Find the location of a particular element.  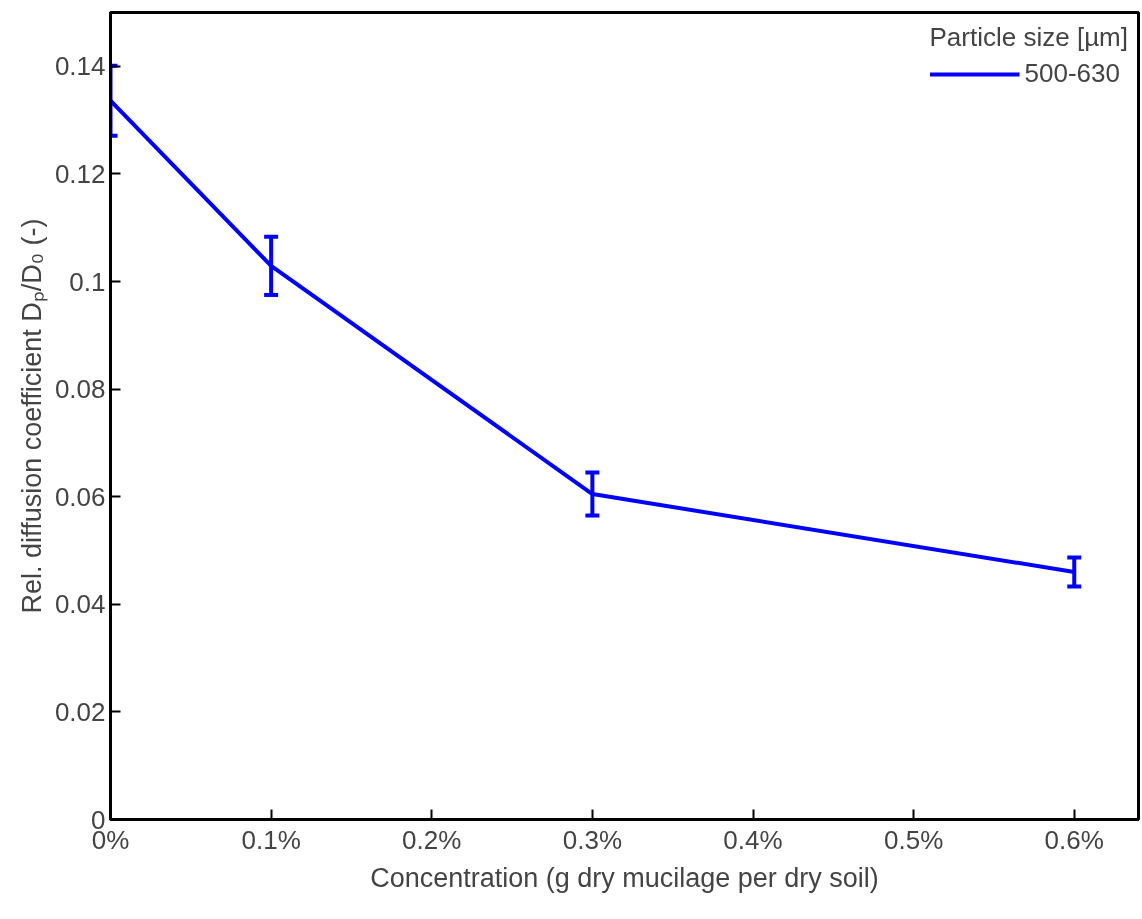

x-tick-label: 0.5% is located at coordinates (913, 839).